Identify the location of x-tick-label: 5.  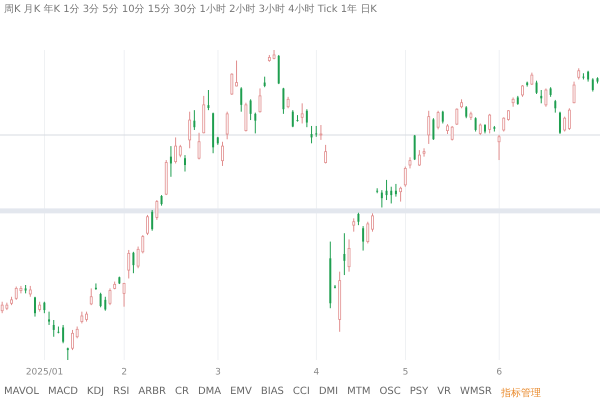
(405, 372).